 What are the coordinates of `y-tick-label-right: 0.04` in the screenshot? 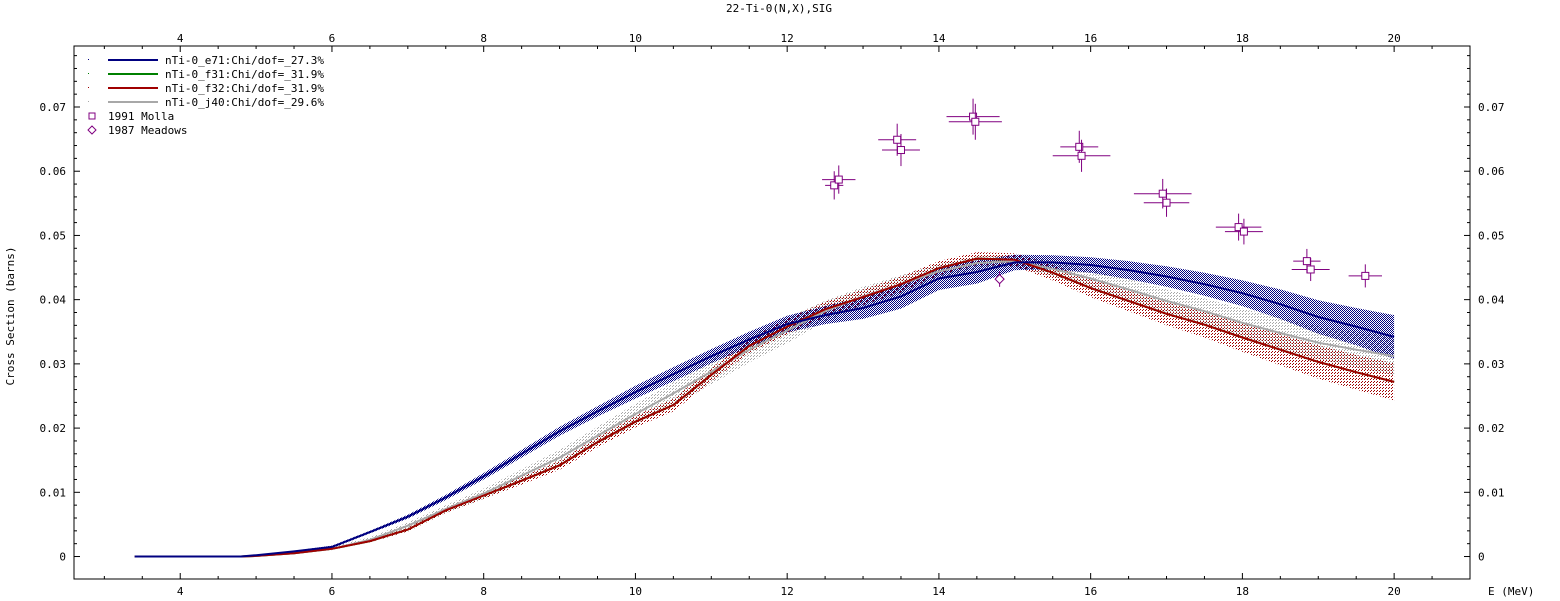 It's located at (1491, 300).